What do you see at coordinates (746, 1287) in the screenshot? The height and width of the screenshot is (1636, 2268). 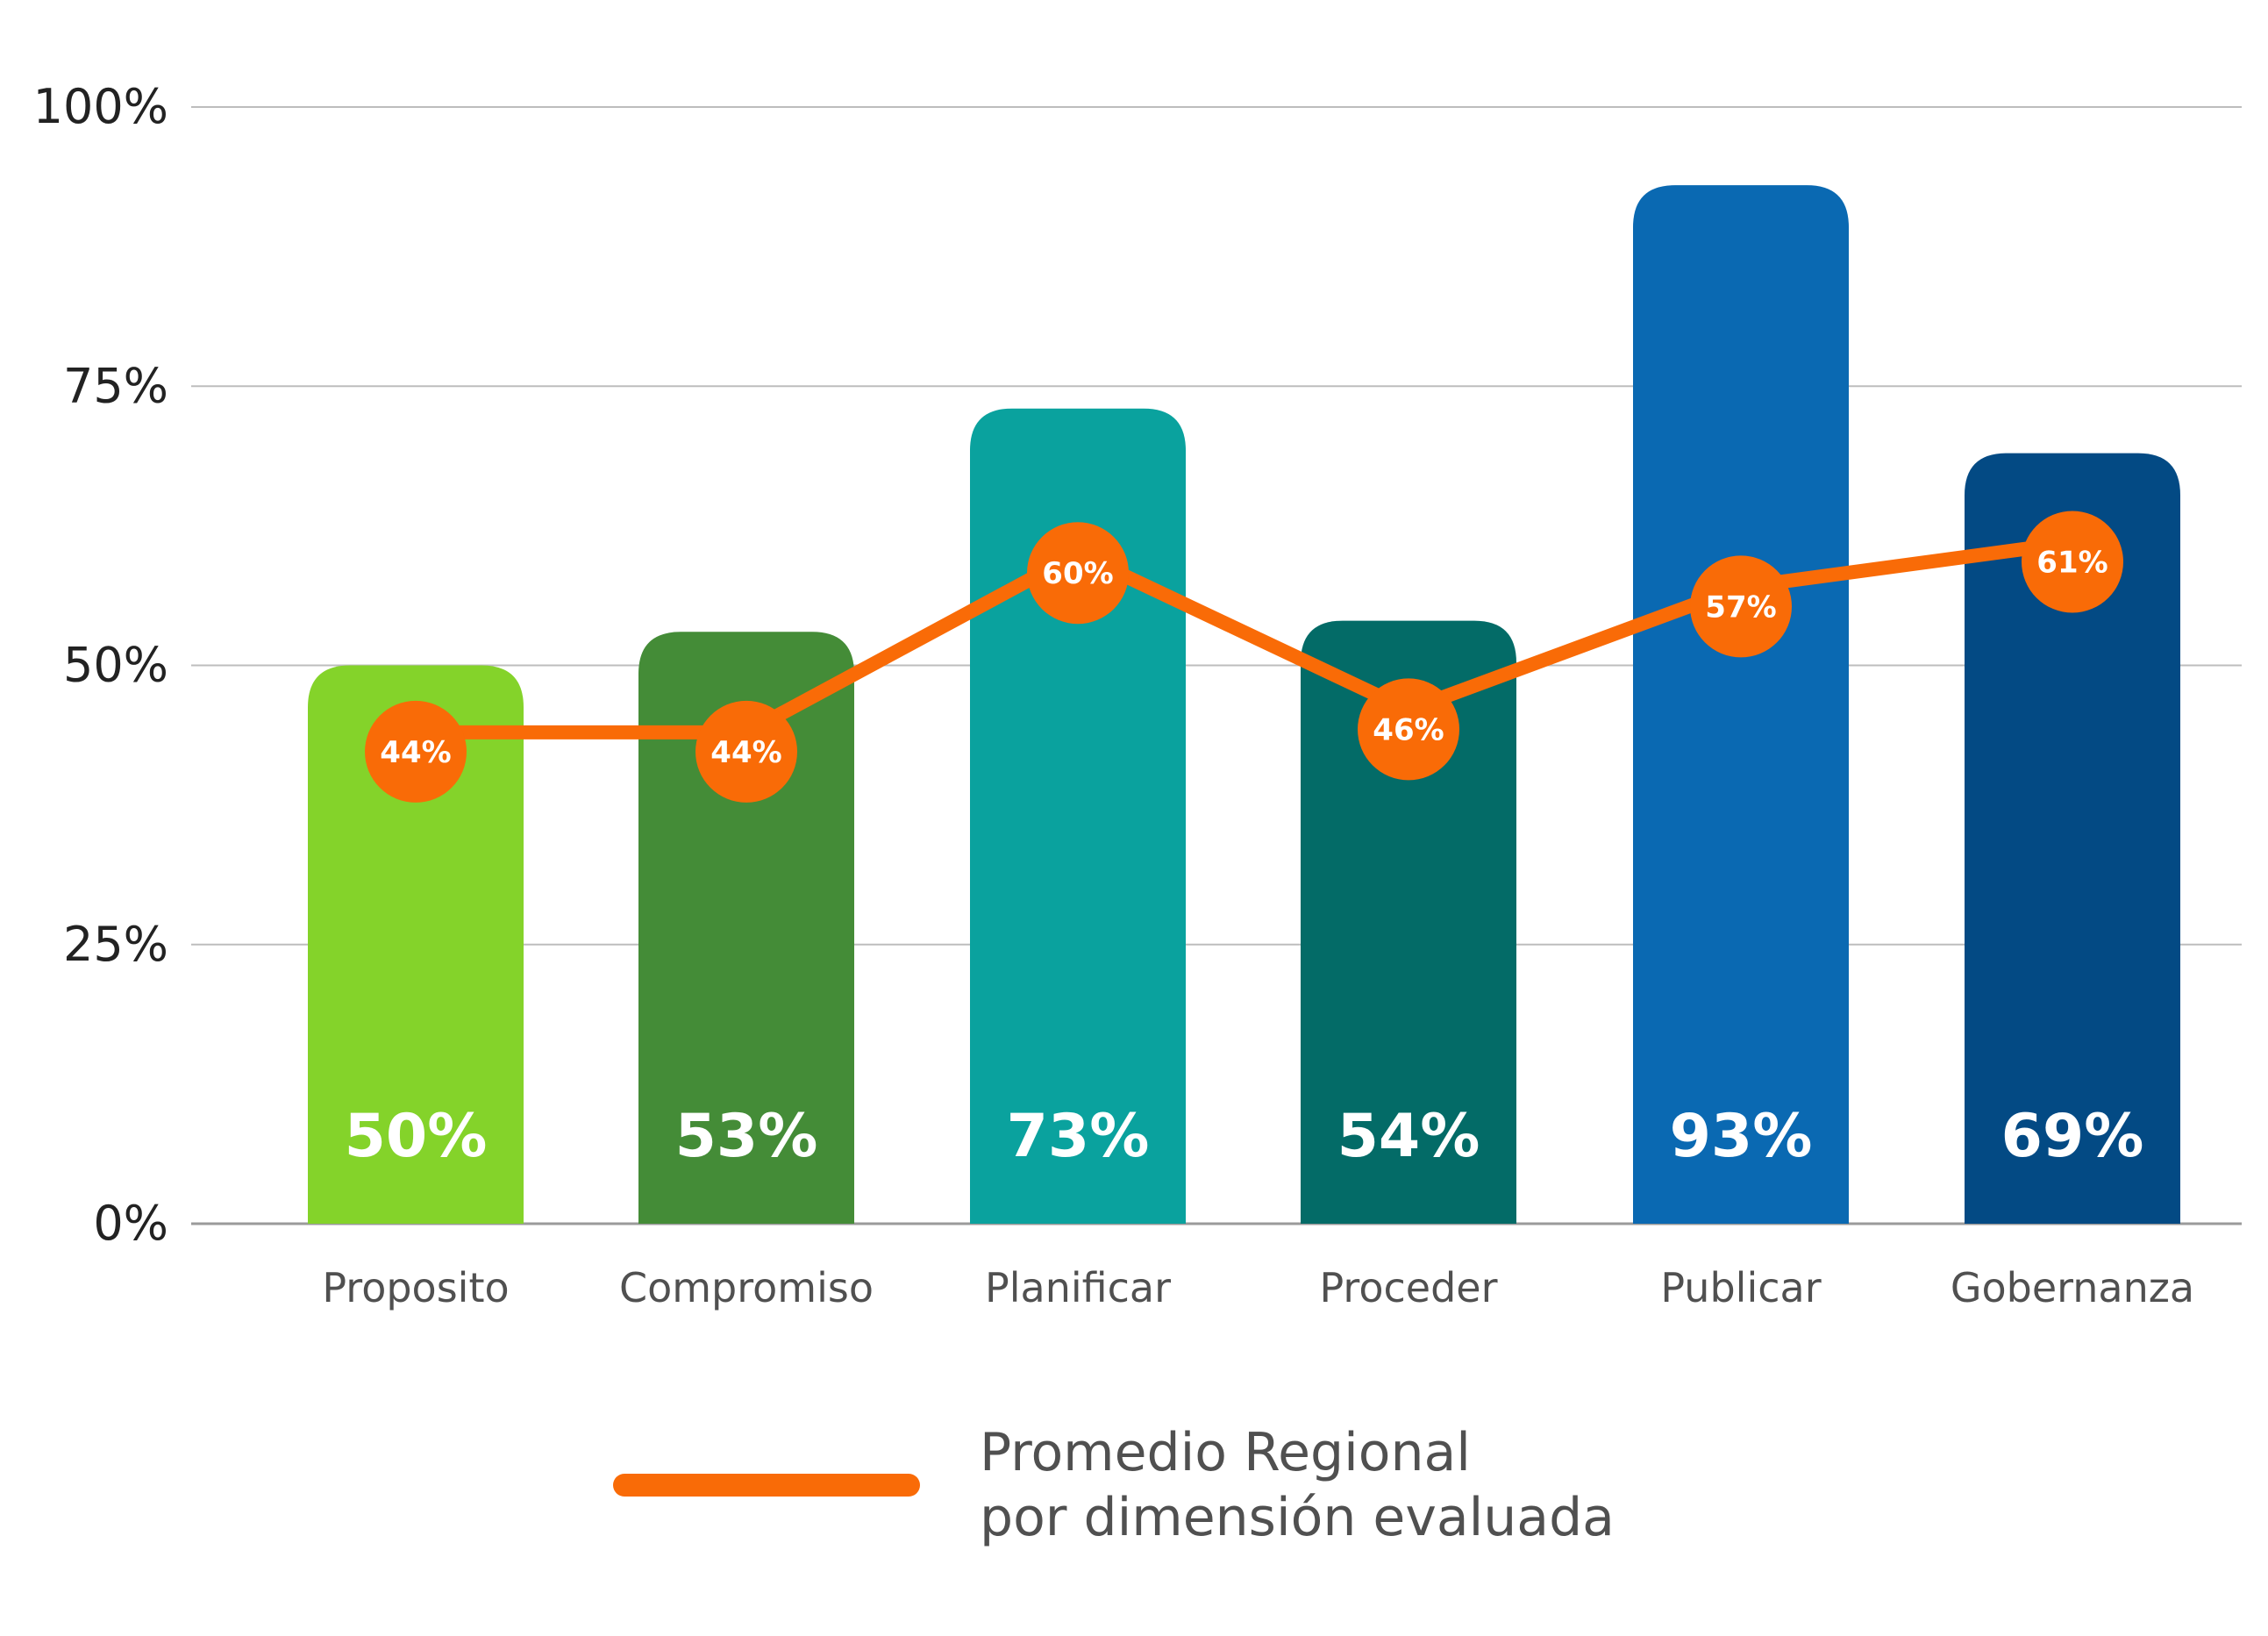 I see `x-tick-label: Compromiso` at bounding box center [746, 1287].